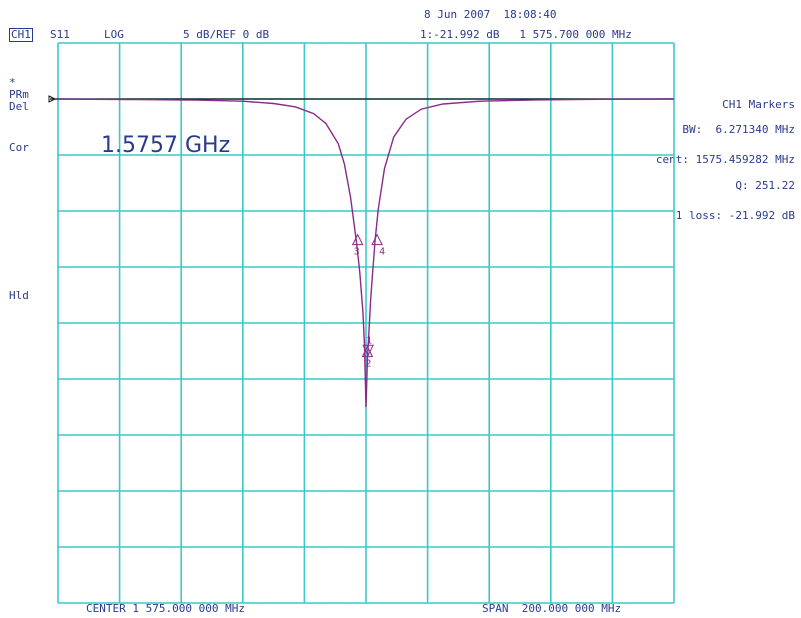 This screenshot has width=801, height=618. What do you see at coordinates (735, 215) in the screenshot?
I see `markers-loss: 1 loss: -21.992 dB` at bounding box center [735, 215].